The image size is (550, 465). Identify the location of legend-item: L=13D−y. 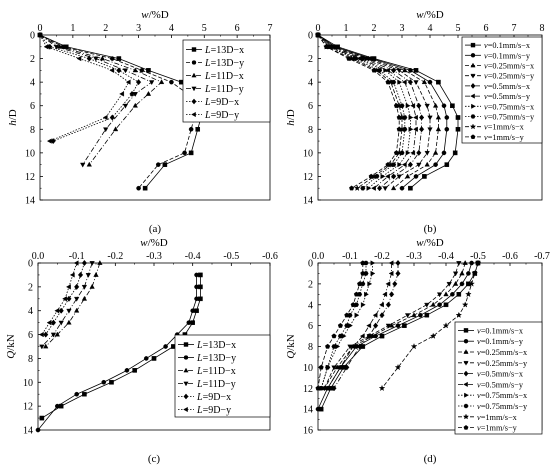
(207, 358).